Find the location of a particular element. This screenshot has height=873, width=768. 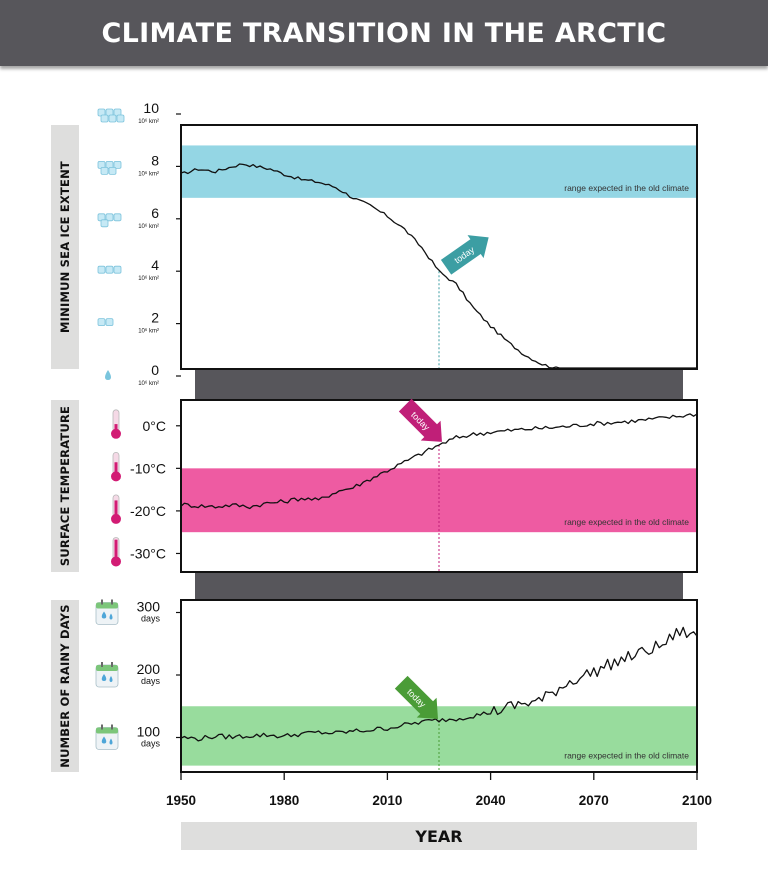

ice-y-tick-label: 8 is located at coordinates (155, 160).